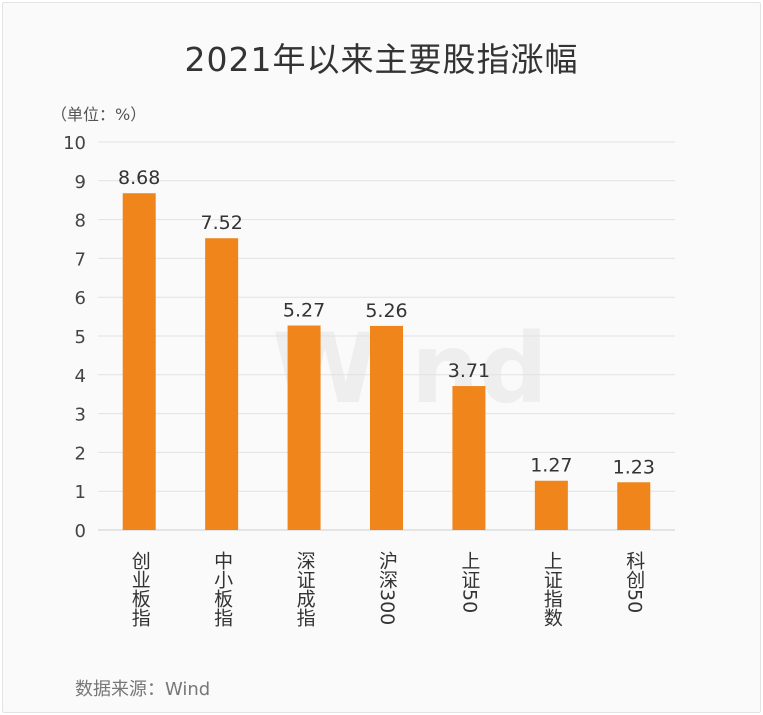  I want to click on y-tick-label: 8, so click(80, 221).